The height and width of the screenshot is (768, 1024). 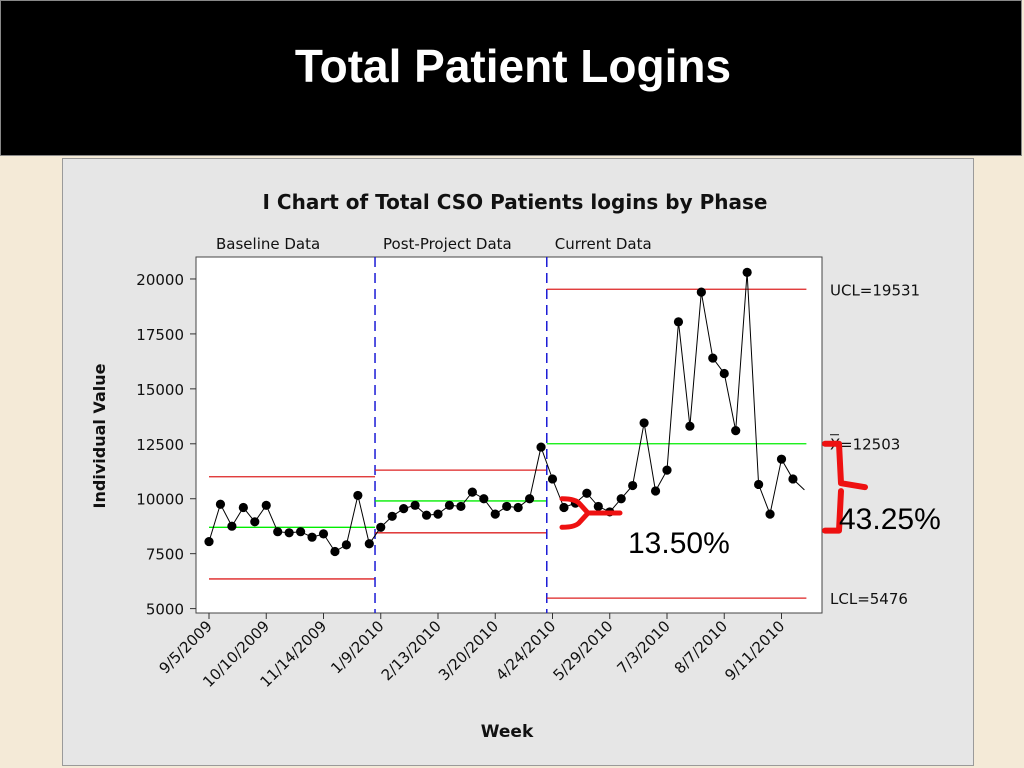 What do you see at coordinates (890, 519) in the screenshot?
I see `pct-label-large: 43.25%` at bounding box center [890, 519].